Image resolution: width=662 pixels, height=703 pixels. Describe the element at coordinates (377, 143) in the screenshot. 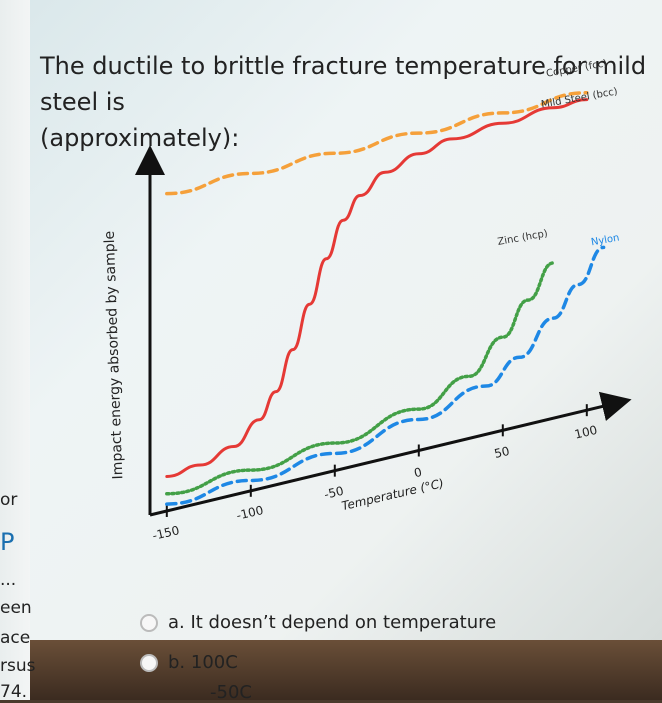

I see `series-line` at that location.